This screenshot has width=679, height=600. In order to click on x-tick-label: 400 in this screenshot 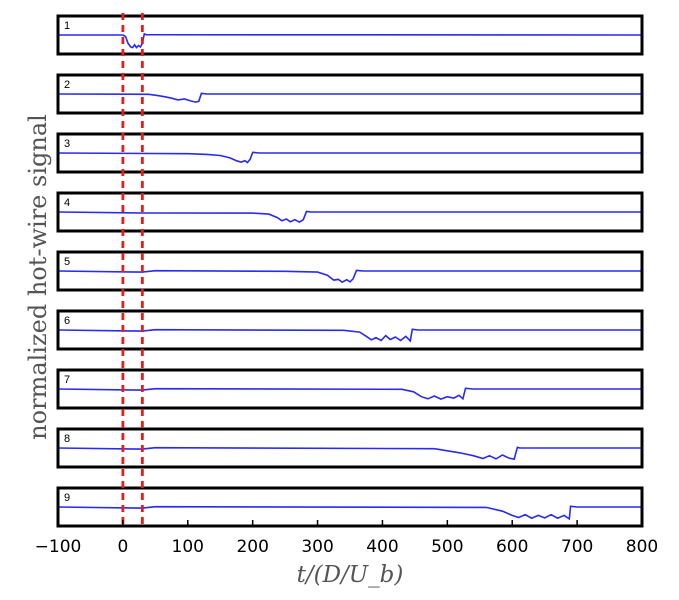, I will do `click(382, 547)`.